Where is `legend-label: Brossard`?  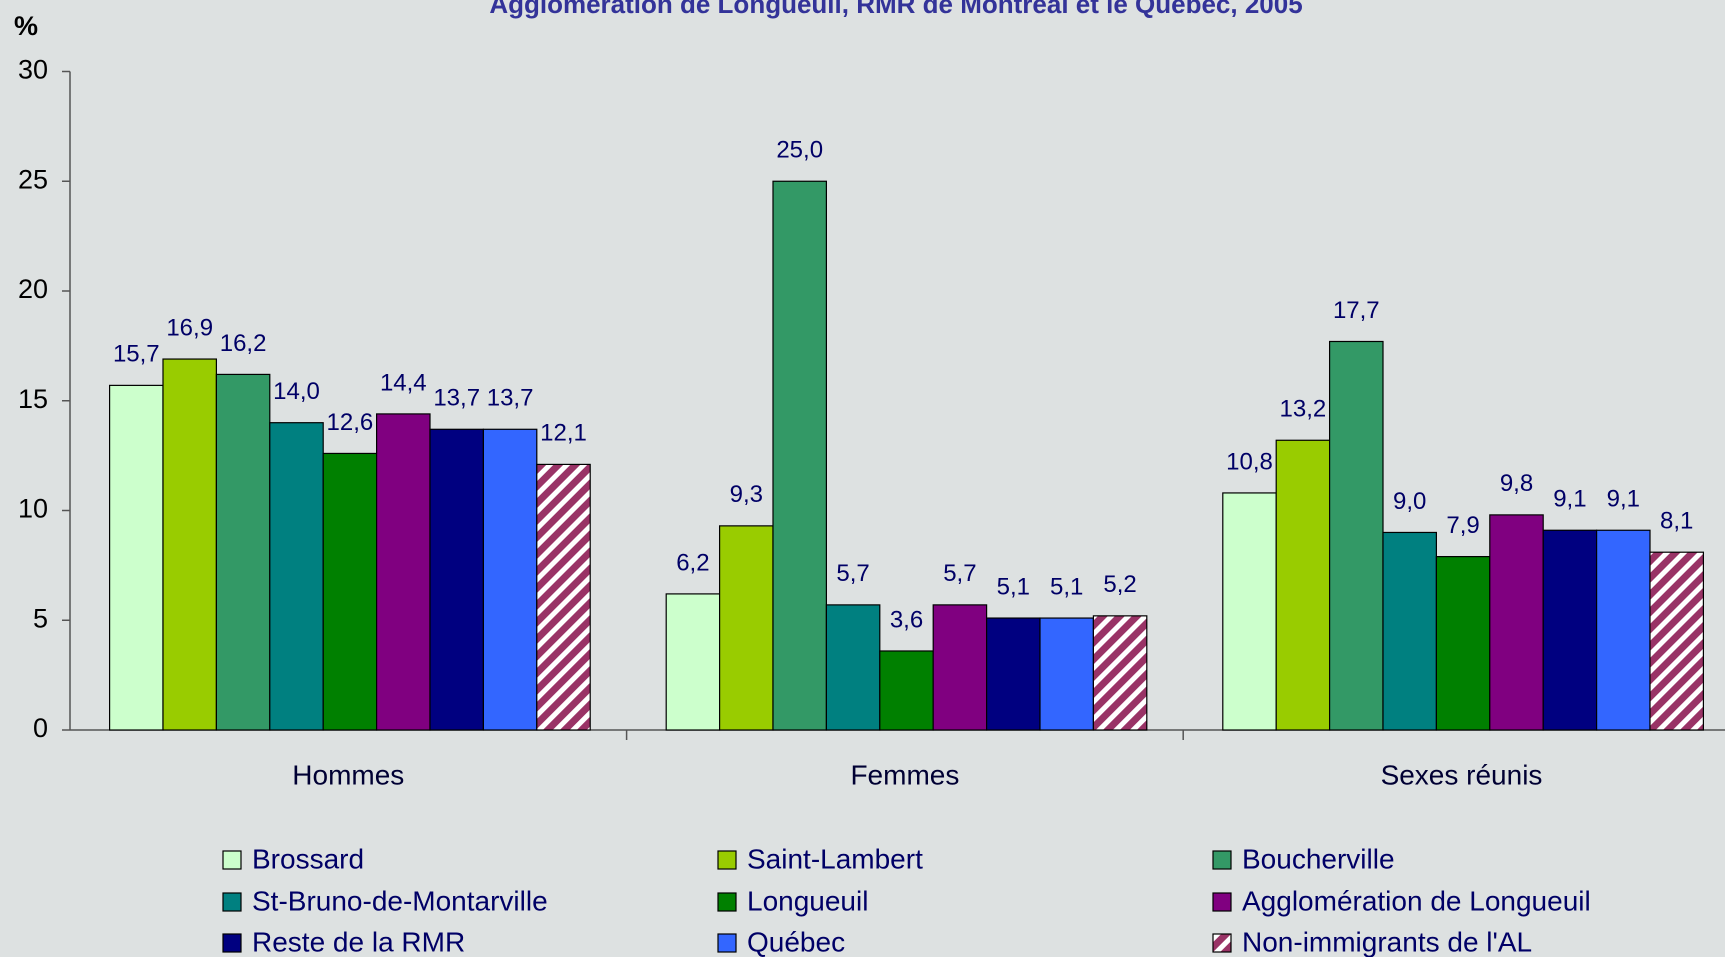
legend-label: Brossard is located at coordinates (308, 858).